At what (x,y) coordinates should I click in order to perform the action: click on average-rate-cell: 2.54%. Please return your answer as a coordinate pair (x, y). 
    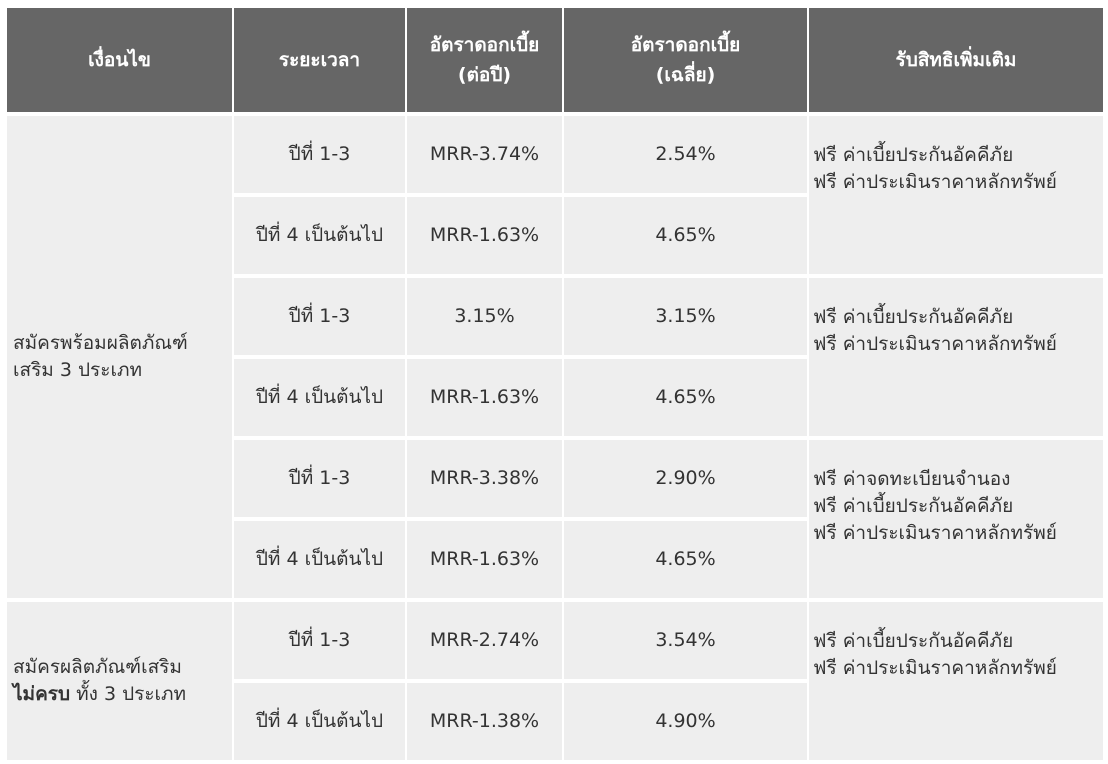
    Looking at the image, I should click on (685, 154).